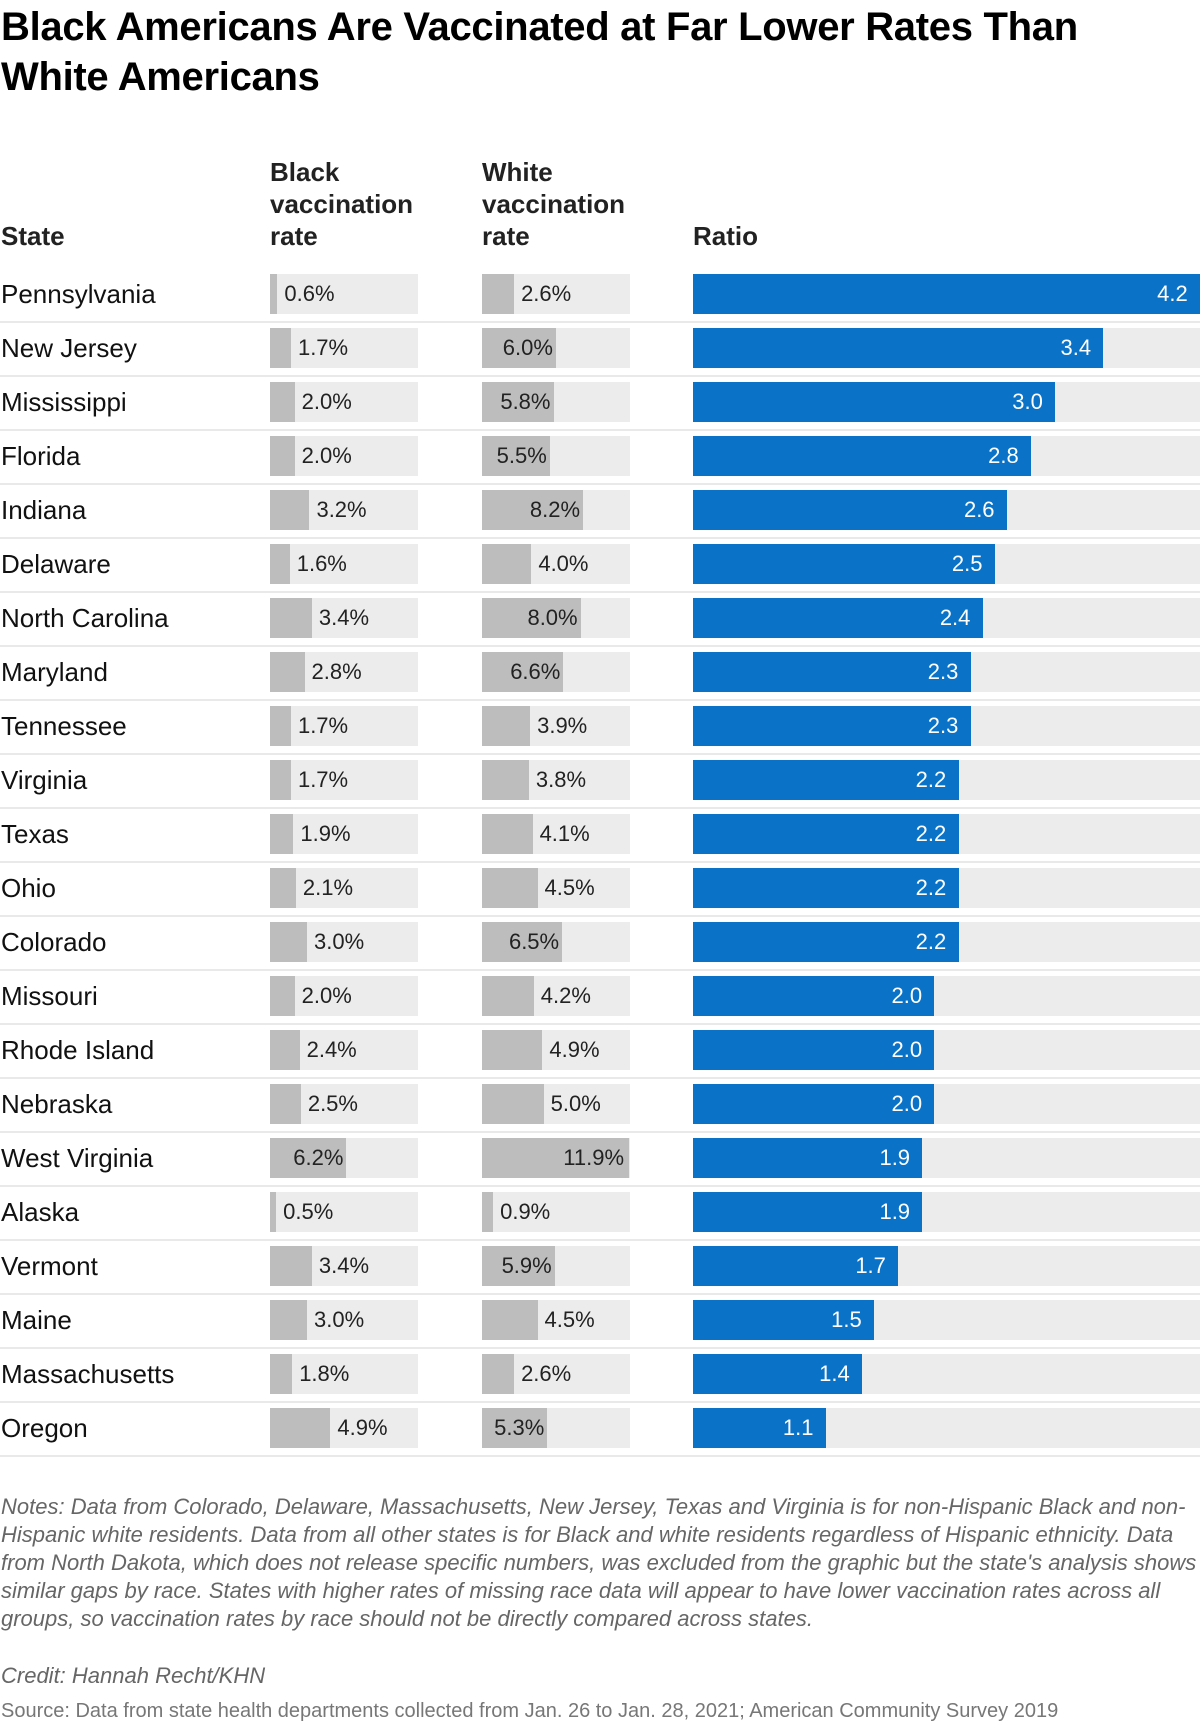 The height and width of the screenshot is (1726, 1200). Describe the element at coordinates (946, 294) in the screenshot. I see `ratio-track: 4.2` at that location.